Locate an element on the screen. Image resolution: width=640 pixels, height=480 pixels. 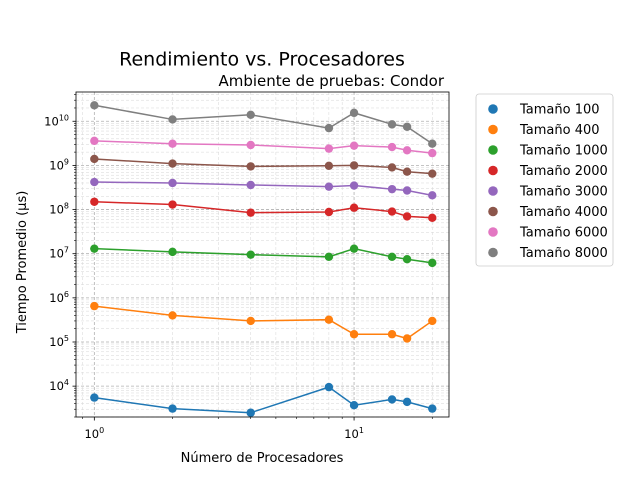
legend-label: Tamaño 2000 is located at coordinates (563, 171).